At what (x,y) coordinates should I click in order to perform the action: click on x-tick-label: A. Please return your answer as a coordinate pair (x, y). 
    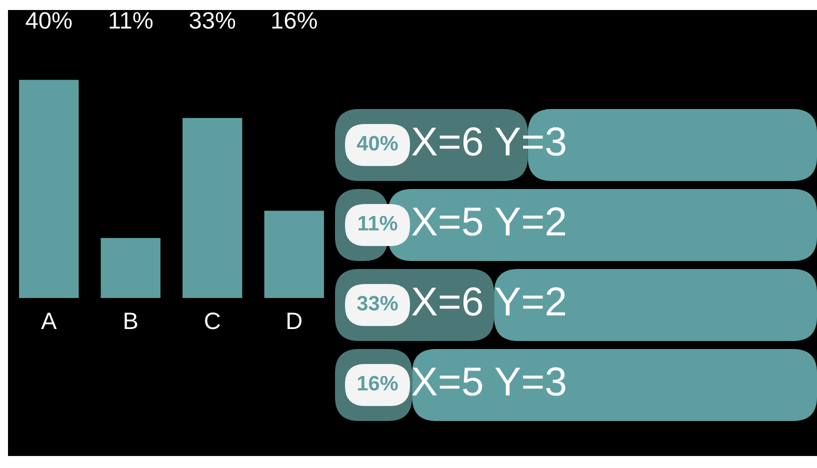
    Looking at the image, I should click on (49, 320).